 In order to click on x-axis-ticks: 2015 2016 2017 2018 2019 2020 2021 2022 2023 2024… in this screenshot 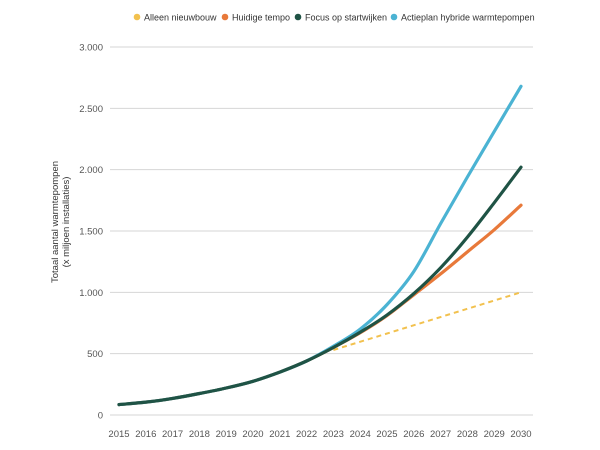, I will do `click(319, 434)`.